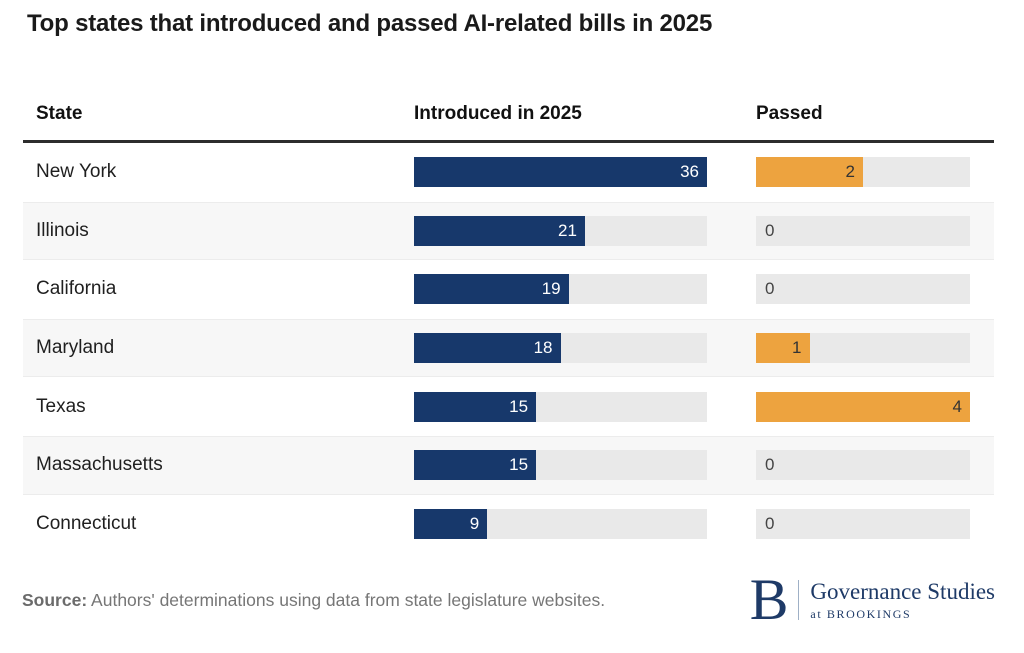  I want to click on state-name: Illinois, so click(62, 230).